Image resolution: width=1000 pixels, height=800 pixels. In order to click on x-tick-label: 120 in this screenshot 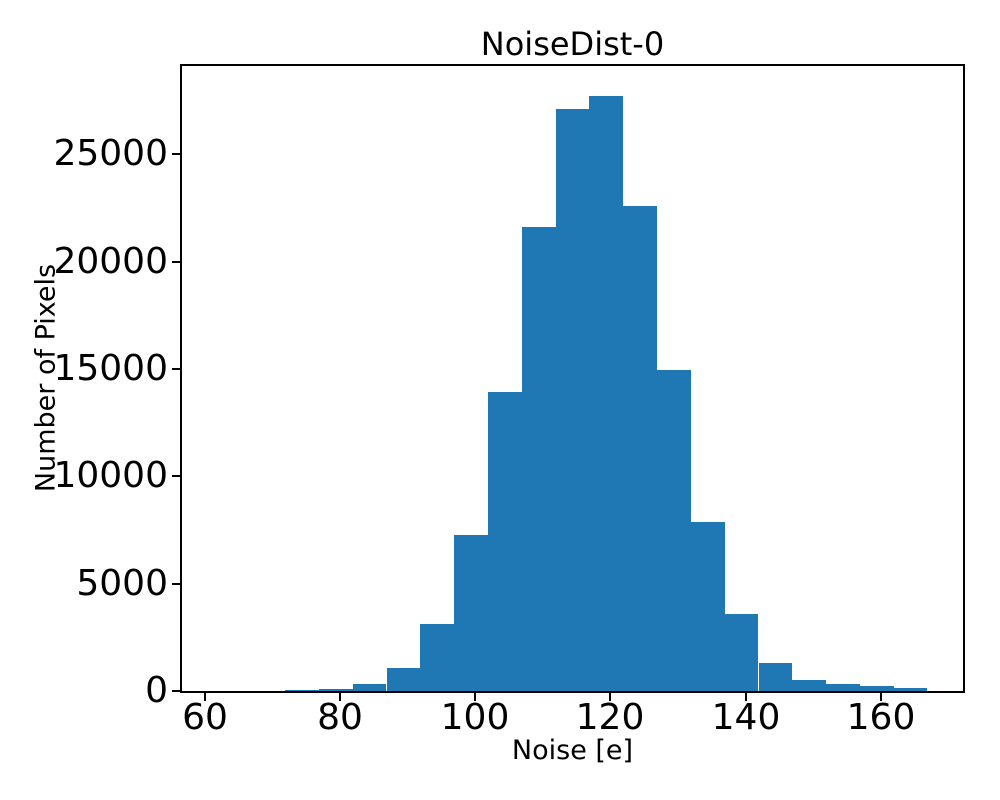, I will do `click(610, 717)`.